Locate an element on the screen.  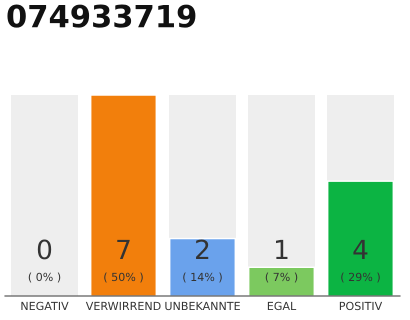
annotation: ( 50% ) is located at coordinates (123, 277).